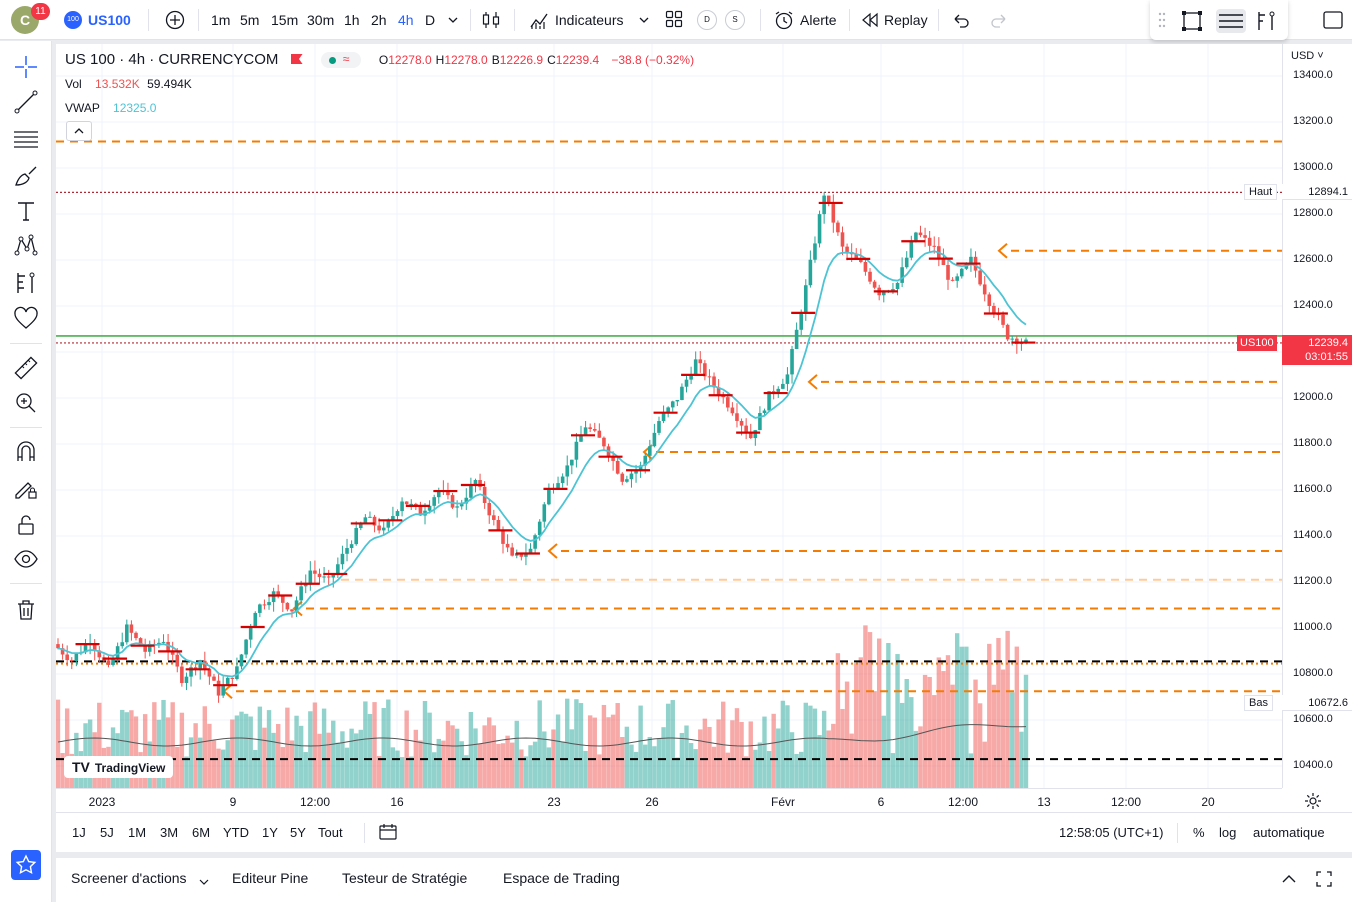  Describe the element at coordinates (1192, 21) in the screenshot. I see `rectangle-tool-icon` at that location.